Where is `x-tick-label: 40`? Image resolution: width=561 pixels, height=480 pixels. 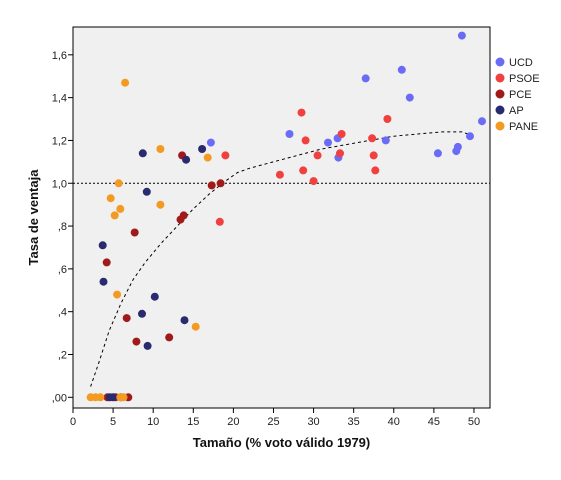 x-tick-label: 40 is located at coordinates (394, 422).